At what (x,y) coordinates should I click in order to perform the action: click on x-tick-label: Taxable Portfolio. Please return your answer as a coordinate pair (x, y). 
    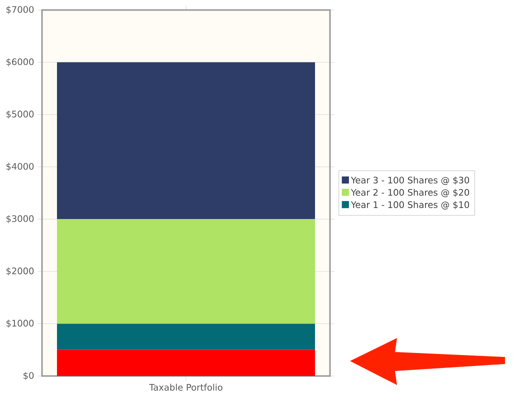
    Looking at the image, I should click on (185, 387).